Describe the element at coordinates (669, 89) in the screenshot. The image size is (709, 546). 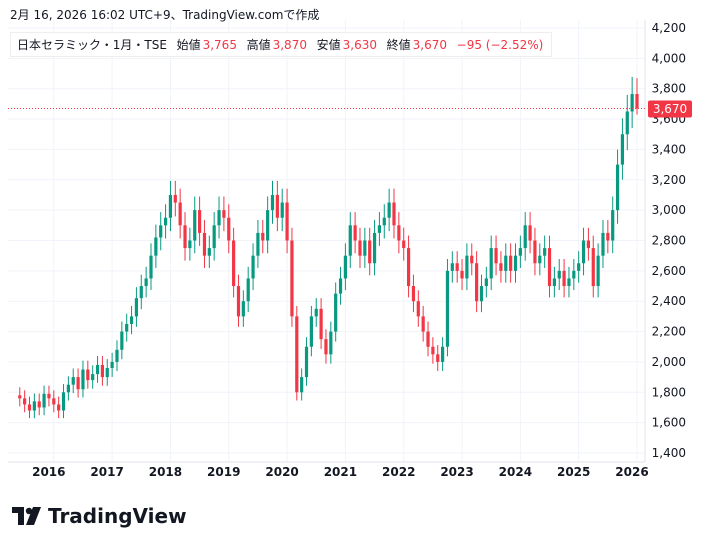
I see `y-tick-label: 3,800` at that location.